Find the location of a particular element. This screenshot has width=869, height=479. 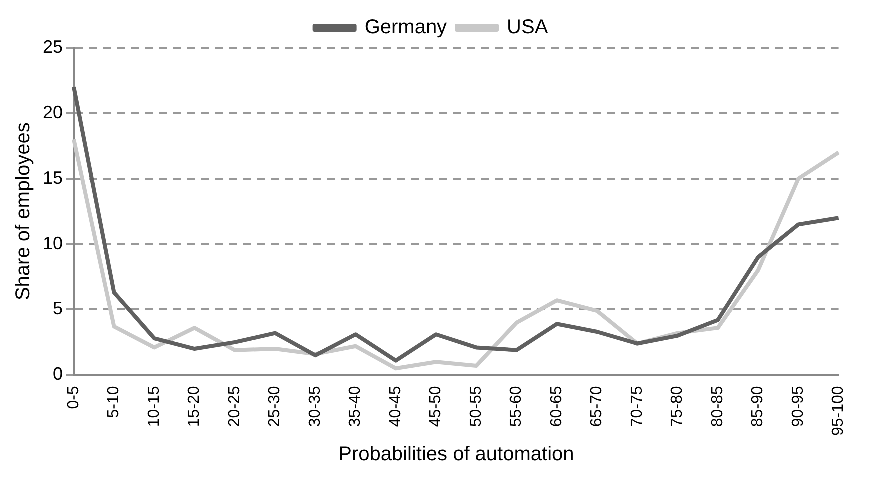

y-tick-label: 25 is located at coordinates (53, 46).